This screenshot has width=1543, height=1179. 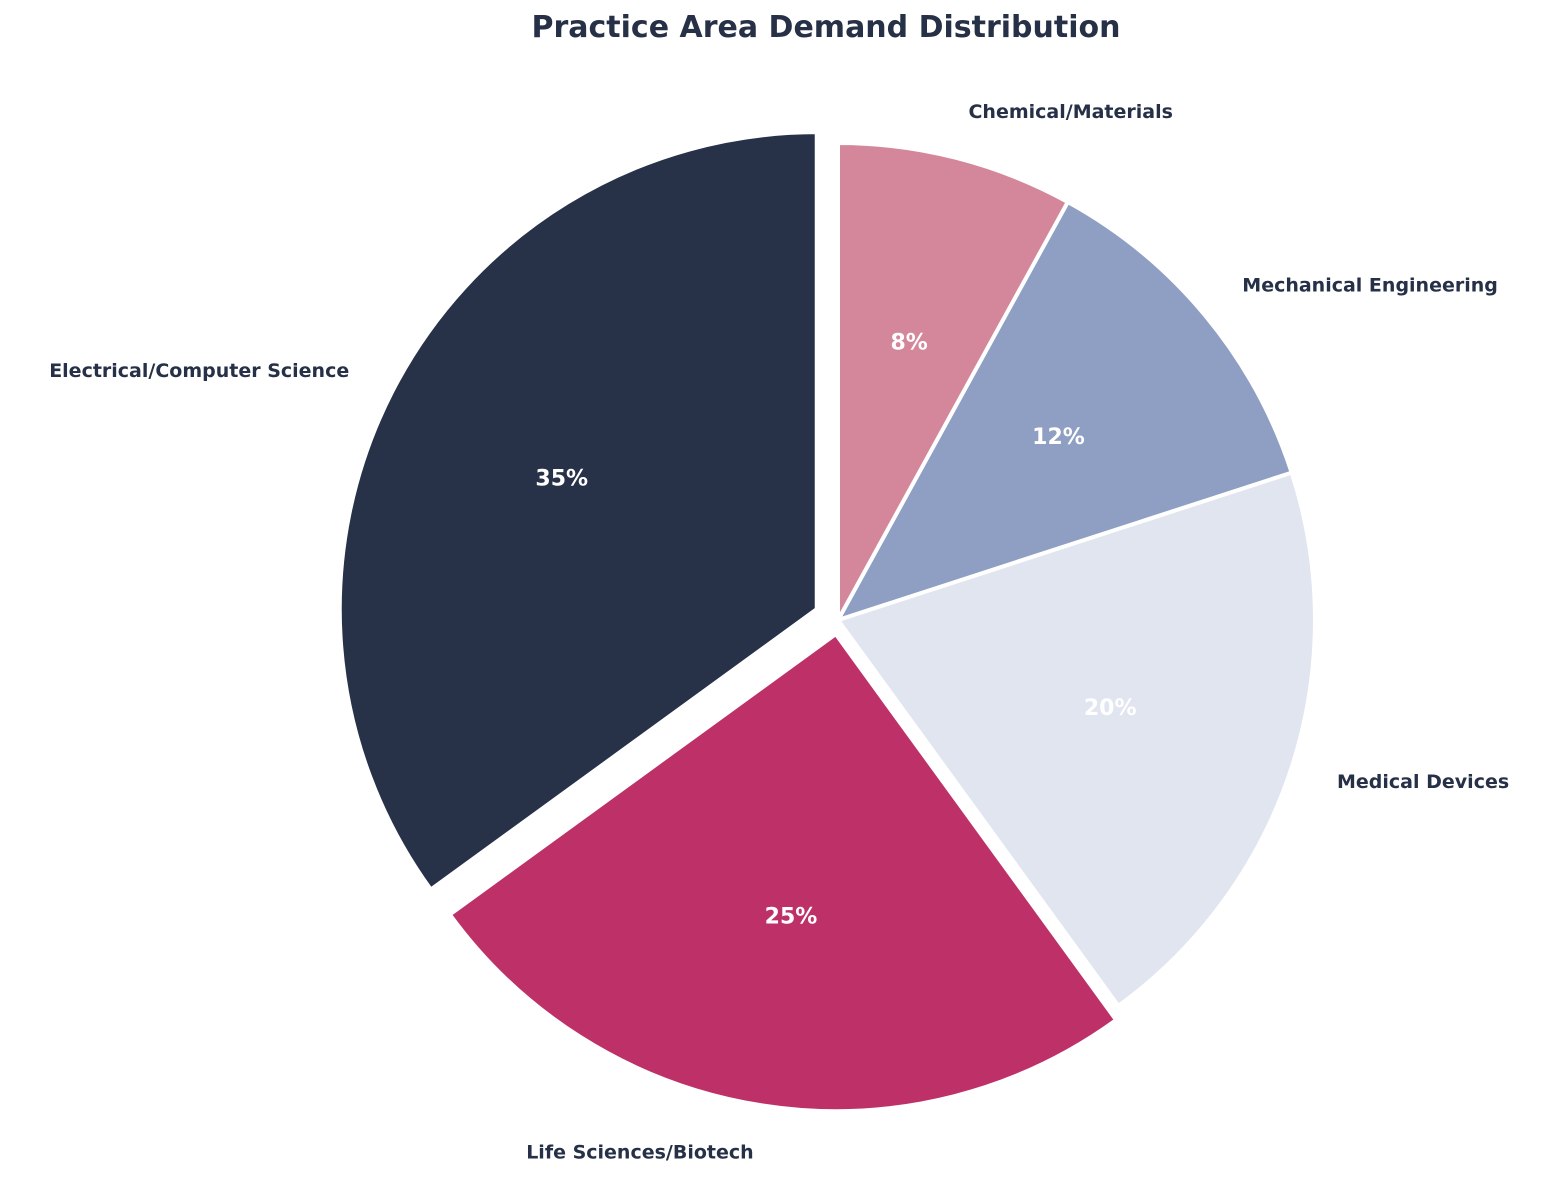 What do you see at coordinates (908, 342) in the screenshot?
I see `percent-label: 8%` at bounding box center [908, 342].